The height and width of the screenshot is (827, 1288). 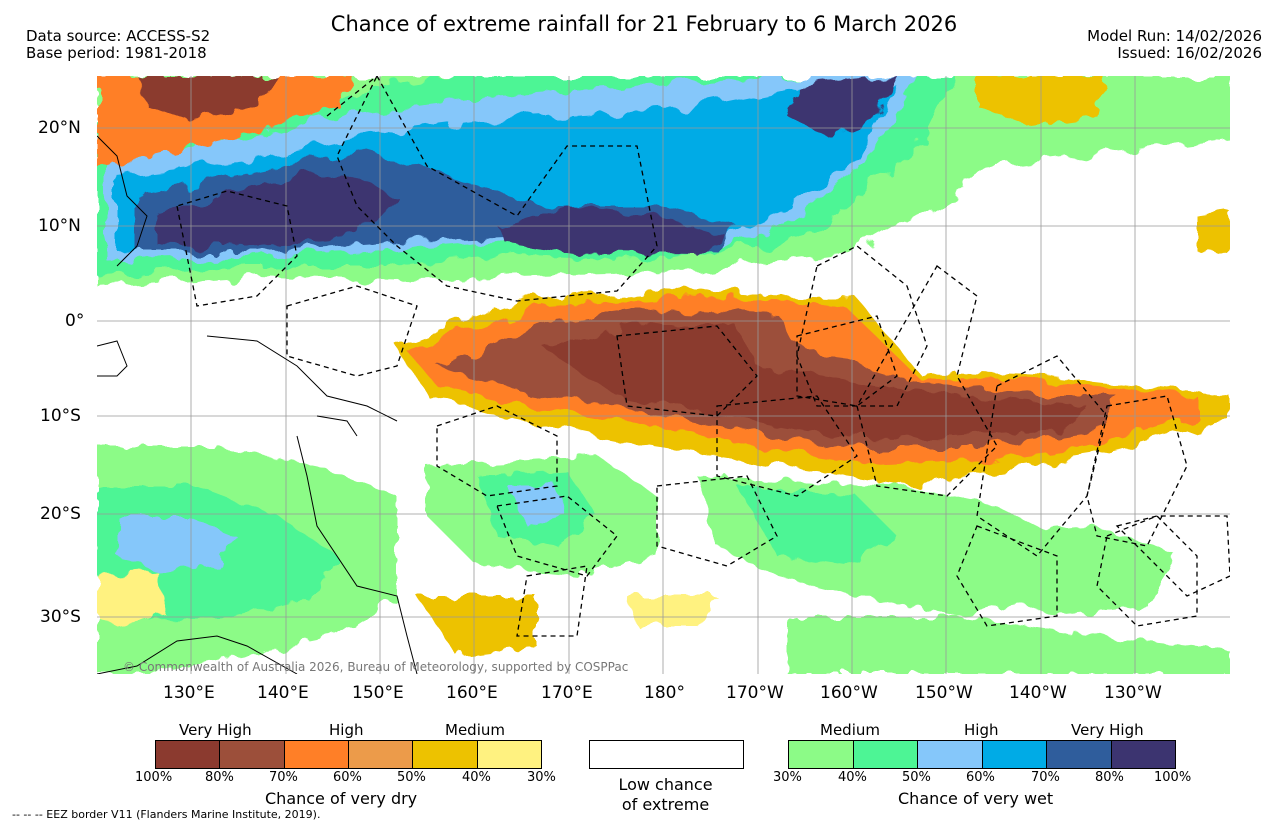 What do you see at coordinates (116, 53) in the screenshot?
I see `base-period-text: Base period: 1981-2018` at bounding box center [116, 53].